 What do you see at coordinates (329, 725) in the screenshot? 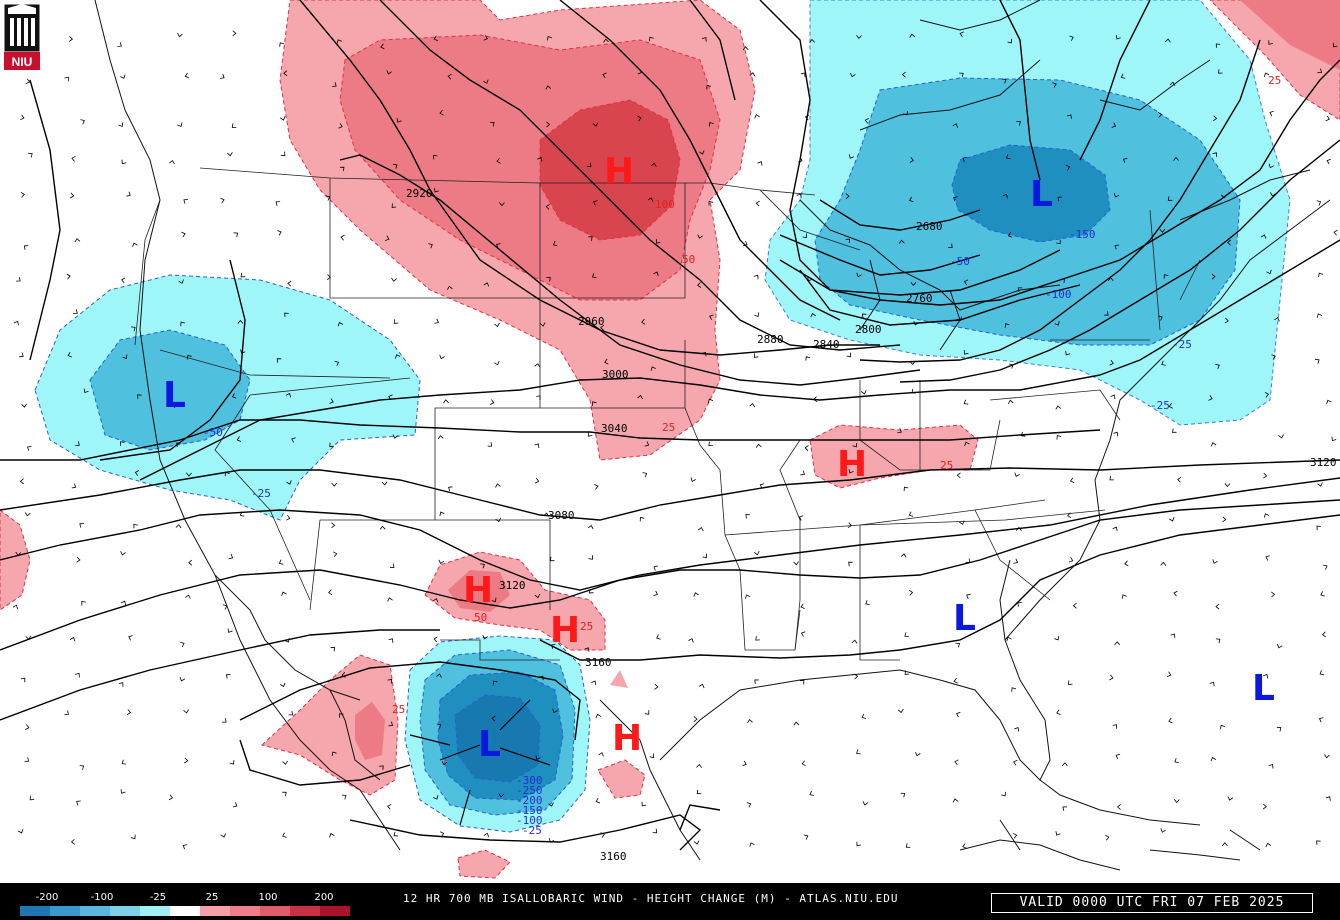
I see `rise-area-mexico-west` at bounding box center [329, 725].